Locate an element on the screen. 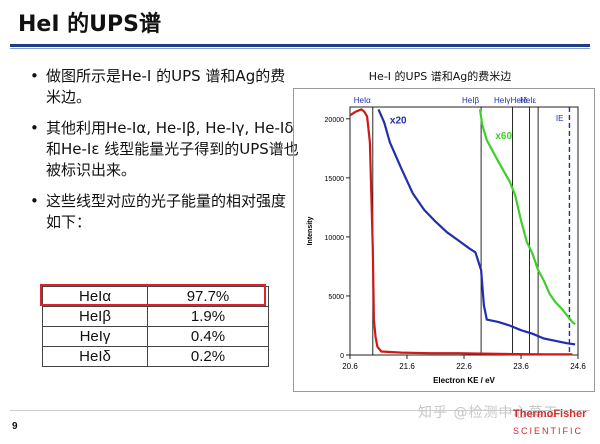  line-marker-label: HeIδ is located at coordinates (519, 100).